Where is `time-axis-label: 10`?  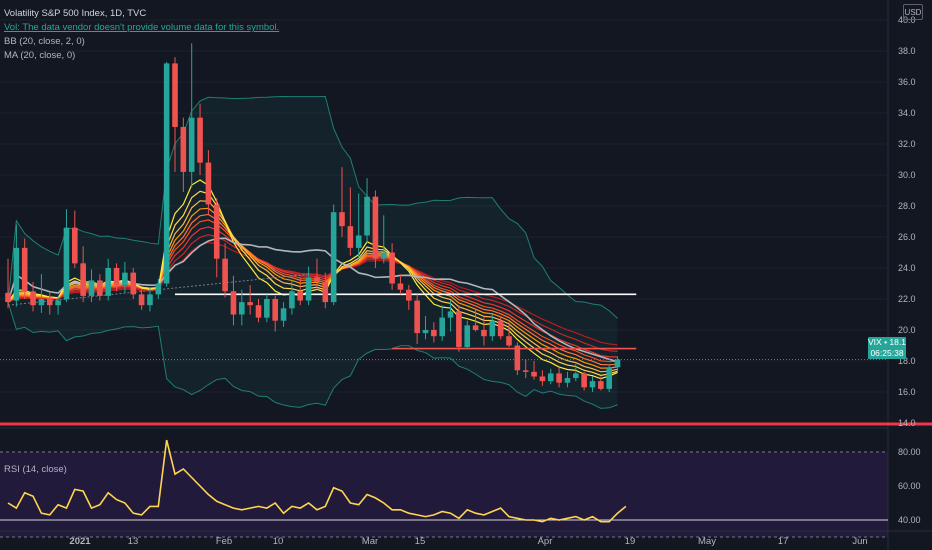 time-axis-label: 10 is located at coordinates (278, 541).